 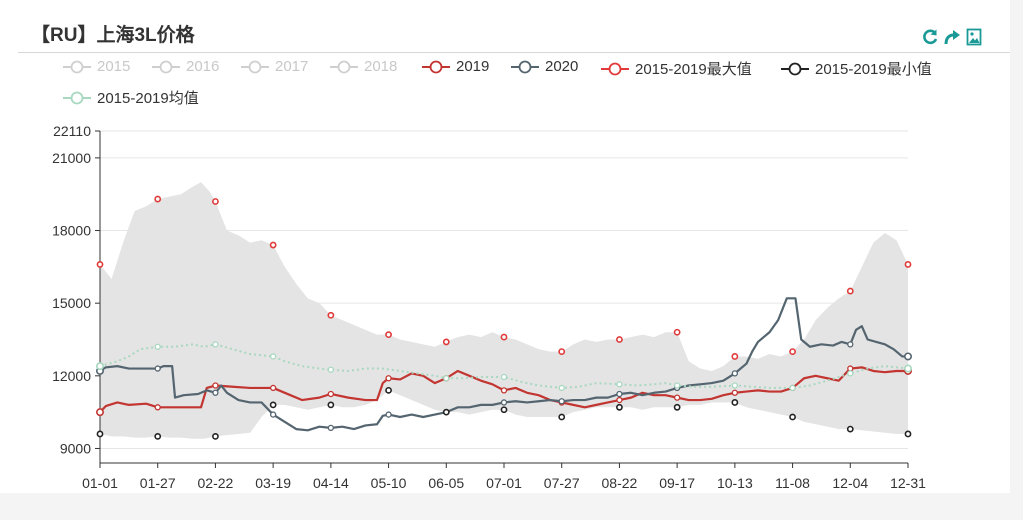 I want to click on save-image-icon, so click(x=974, y=37).